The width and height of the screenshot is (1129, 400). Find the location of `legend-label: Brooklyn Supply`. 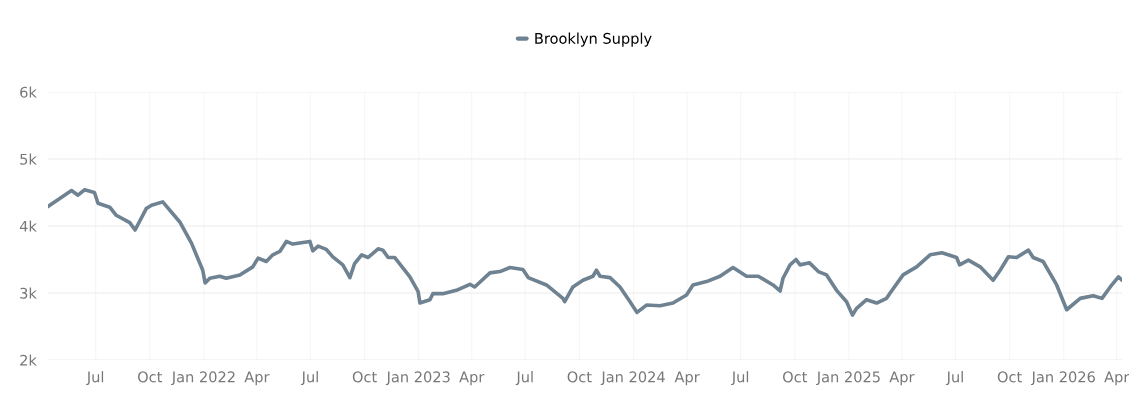

legend-label: Brooklyn Supply is located at coordinates (593, 39).